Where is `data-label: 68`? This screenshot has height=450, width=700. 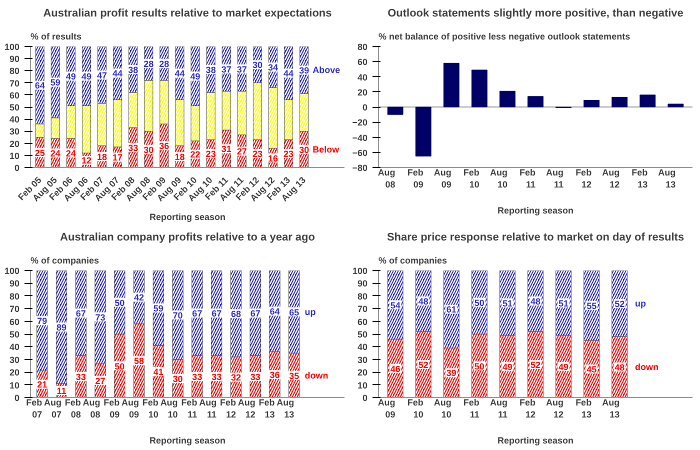
data-label: 68 is located at coordinates (235, 314).